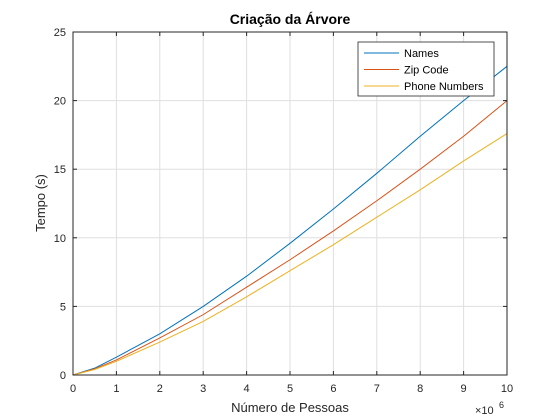 The height and width of the screenshot is (420, 560). What do you see at coordinates (40, 203) in the screenshot?
I see `y-axis-label: Tempo (s)` at bounding box center [40, 203].